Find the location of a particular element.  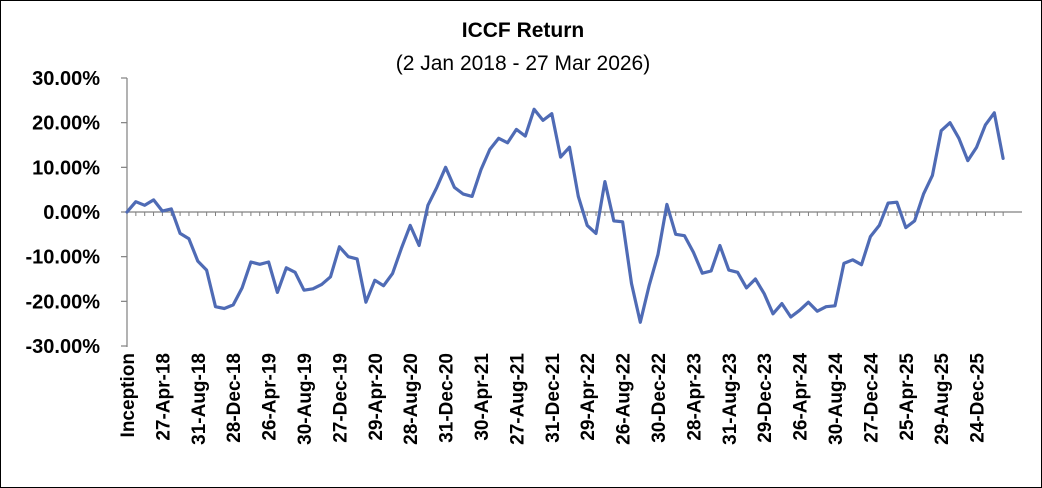

x-tick-label: 29-Dec-23 is located at coordinates (765, 398).